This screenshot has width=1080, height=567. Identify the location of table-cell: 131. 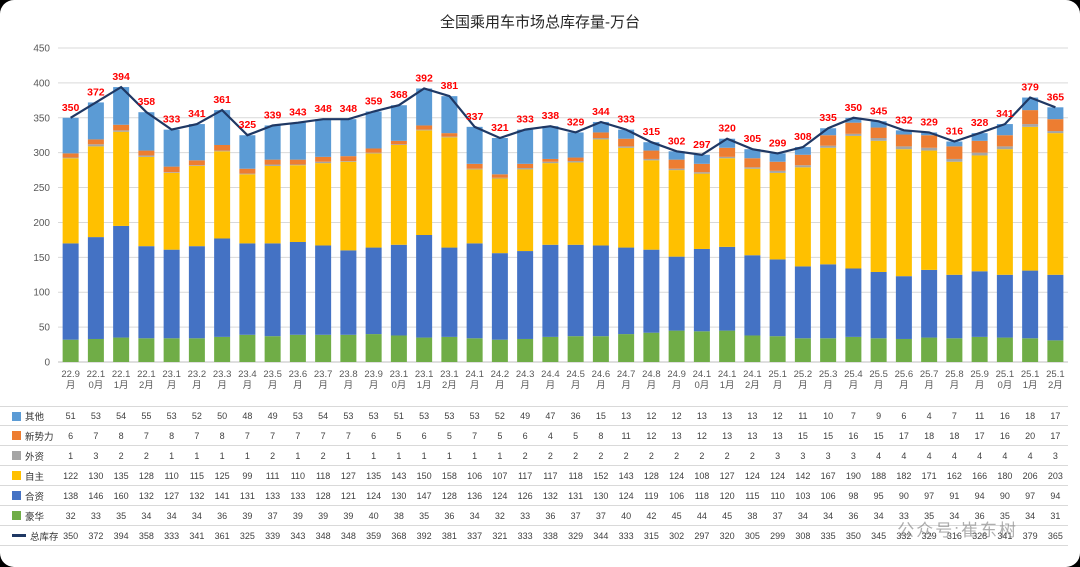
(576, 496).